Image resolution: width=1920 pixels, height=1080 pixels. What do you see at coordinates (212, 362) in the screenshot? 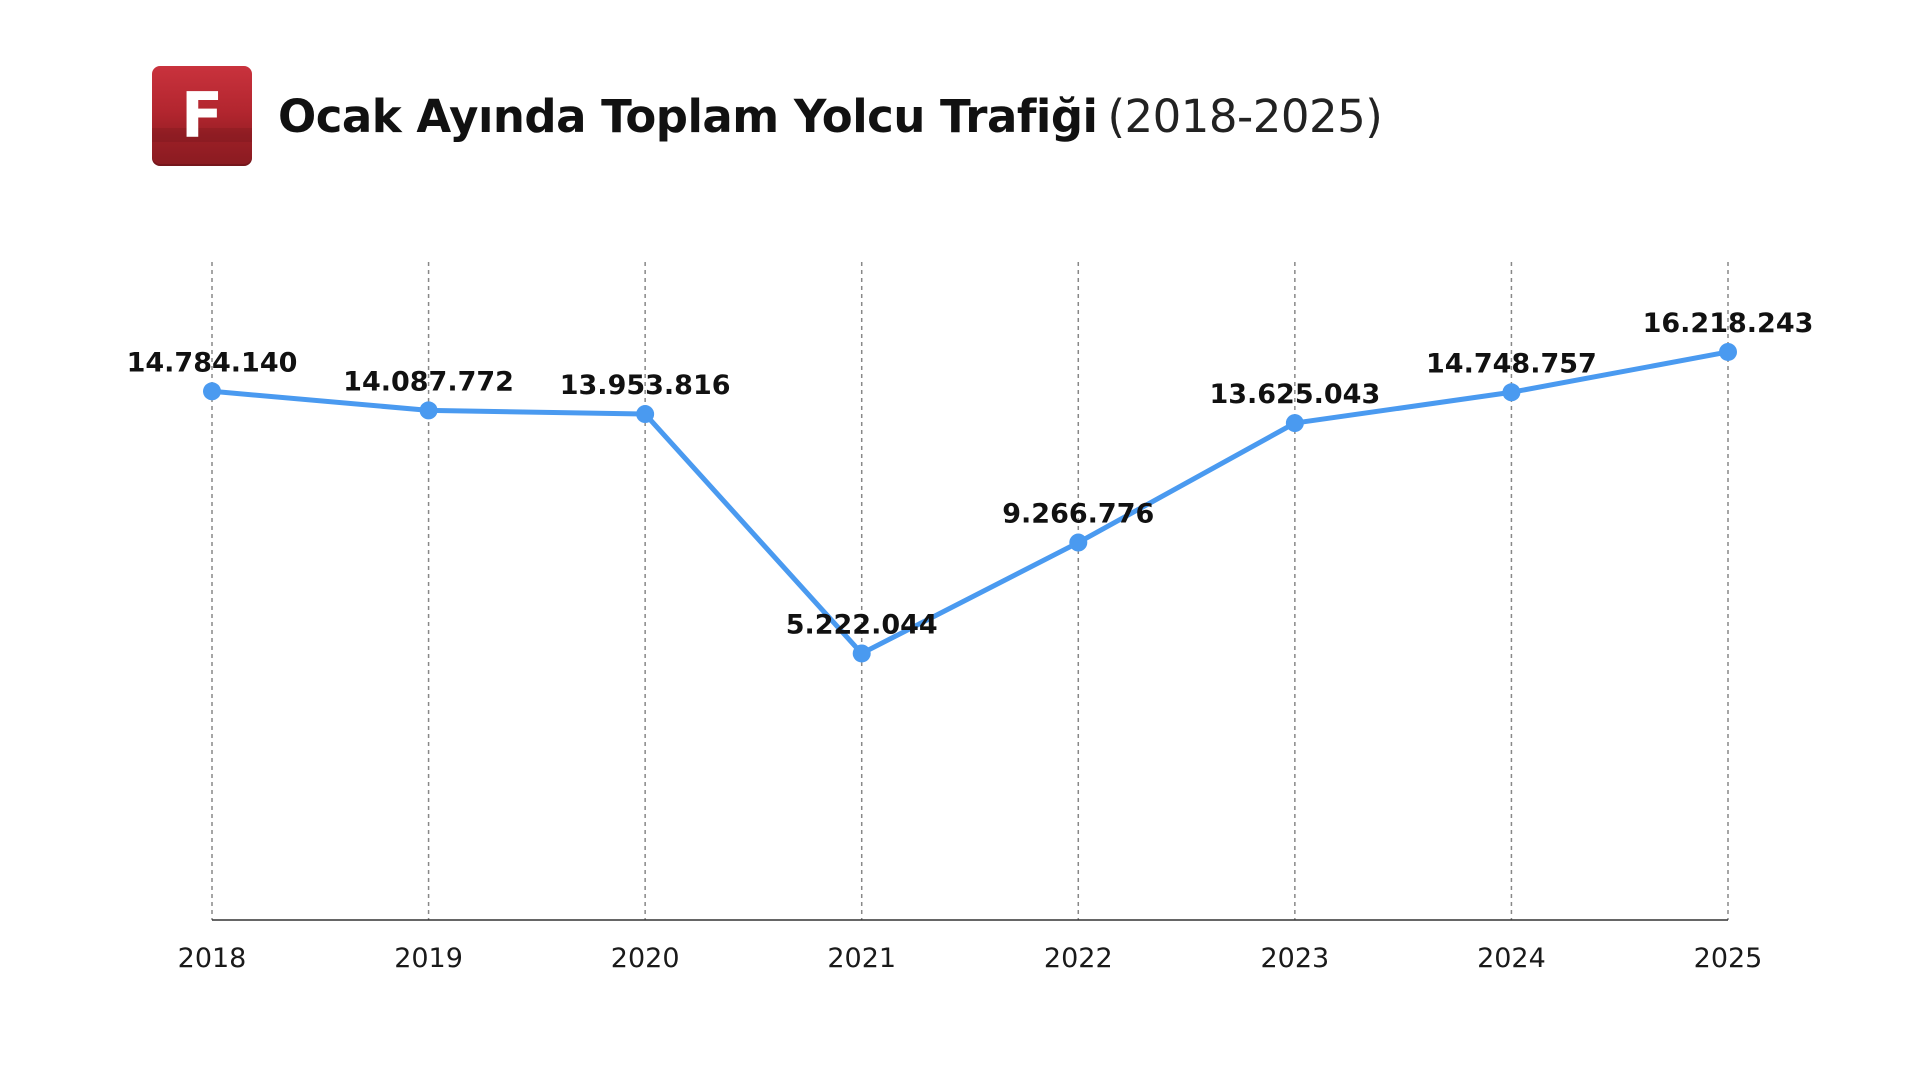
I see `data-label-2018: 14.784.140` at bounding box center [212, 362].